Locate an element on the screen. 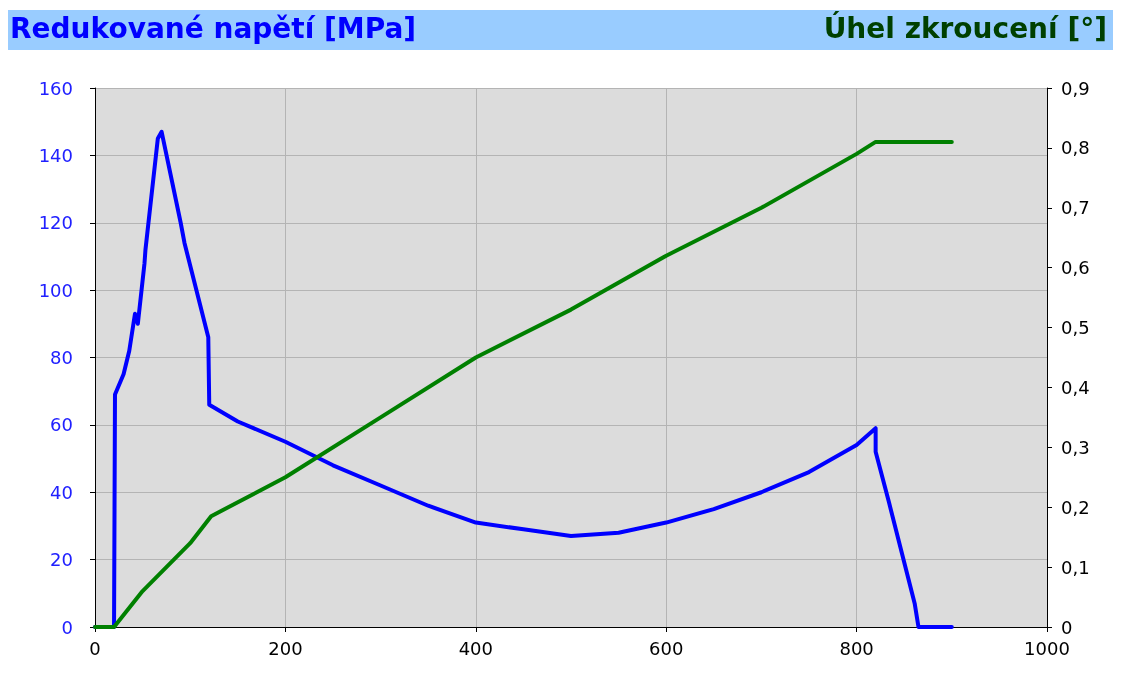 The image size is (1121, 675). y2-tick-label: 0,8 is located at coordinates (1075, 148).